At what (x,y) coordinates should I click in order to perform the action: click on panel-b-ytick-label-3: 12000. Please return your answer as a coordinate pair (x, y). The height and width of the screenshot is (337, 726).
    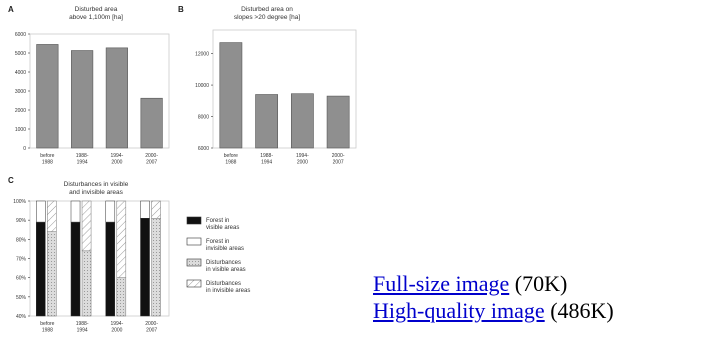
    Looking at the image, I should click on (202, 55).